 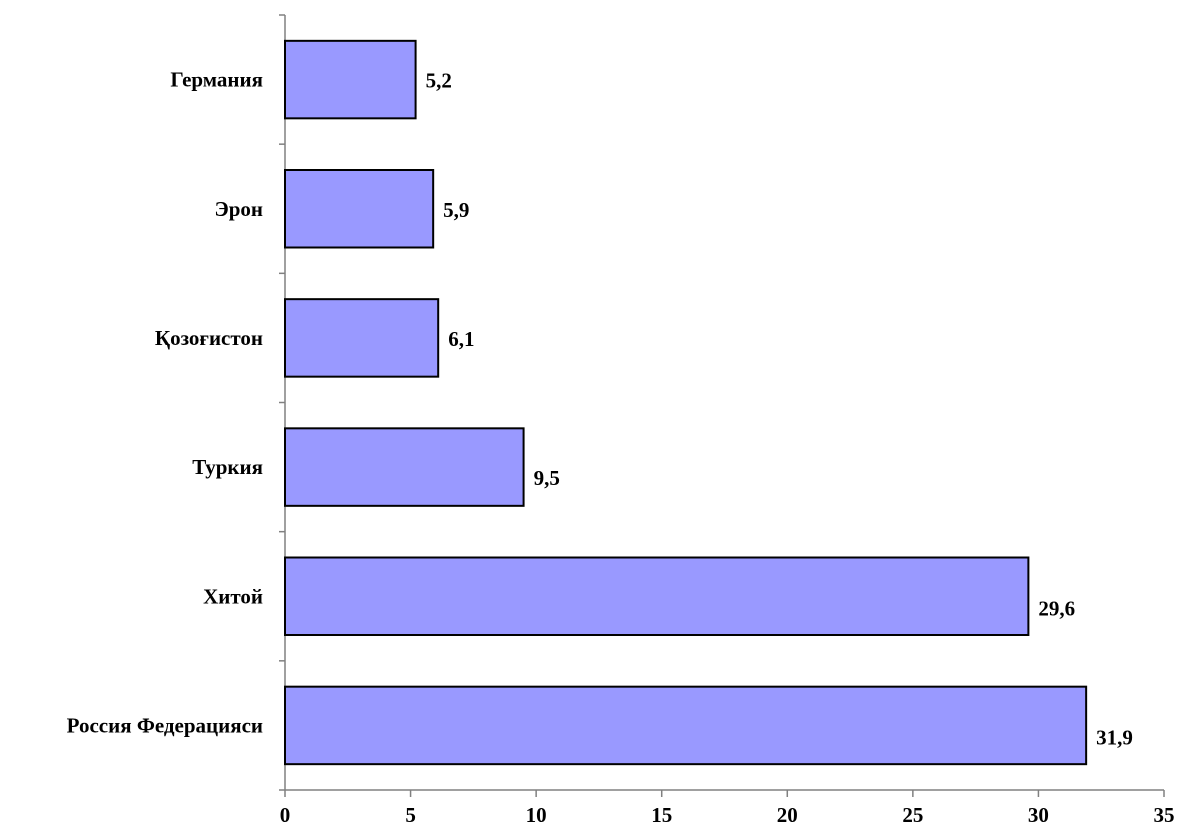 I want to click on category-label: Германия, so click(x=216, y=80).